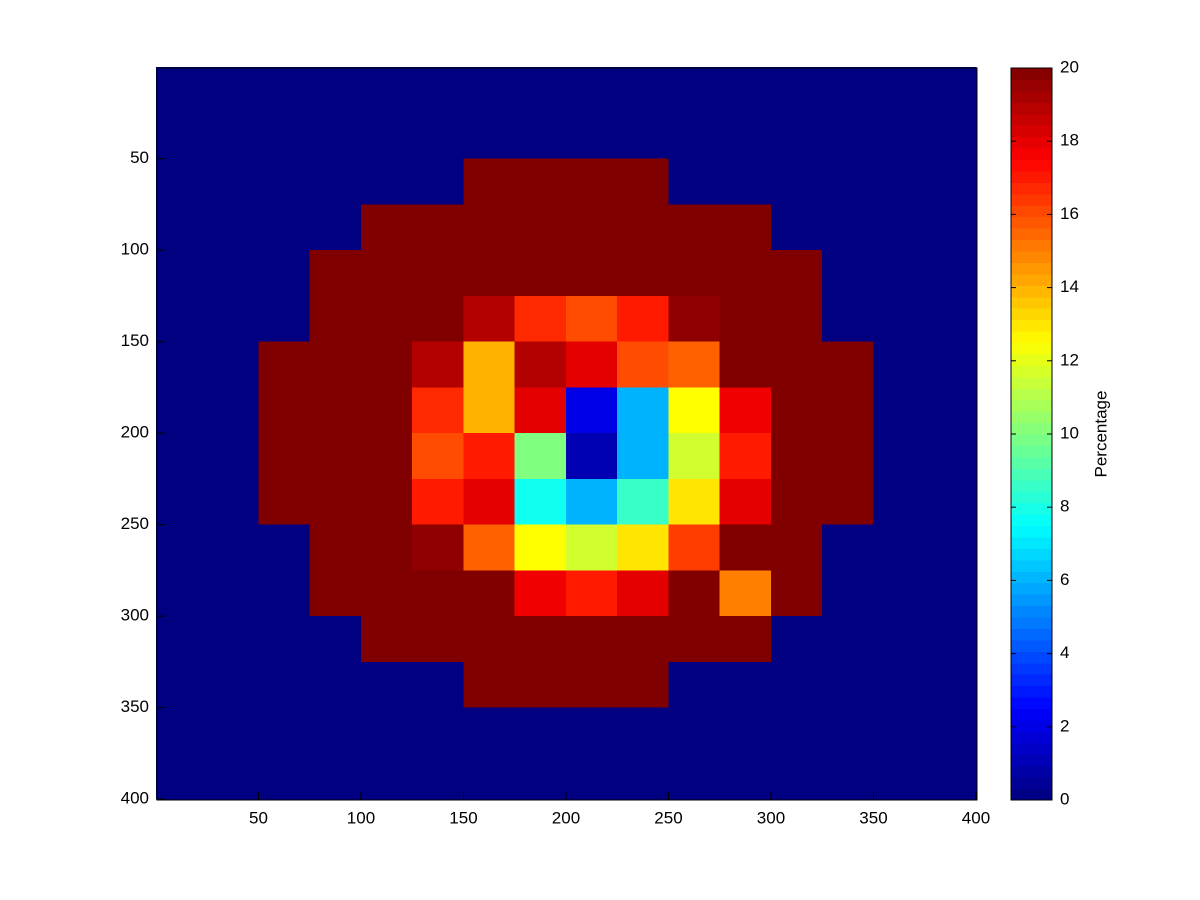 The width and height of the screenshot is (1200, 900). I want to click on colorbar-tick-label: 2, so click(1064, 725).